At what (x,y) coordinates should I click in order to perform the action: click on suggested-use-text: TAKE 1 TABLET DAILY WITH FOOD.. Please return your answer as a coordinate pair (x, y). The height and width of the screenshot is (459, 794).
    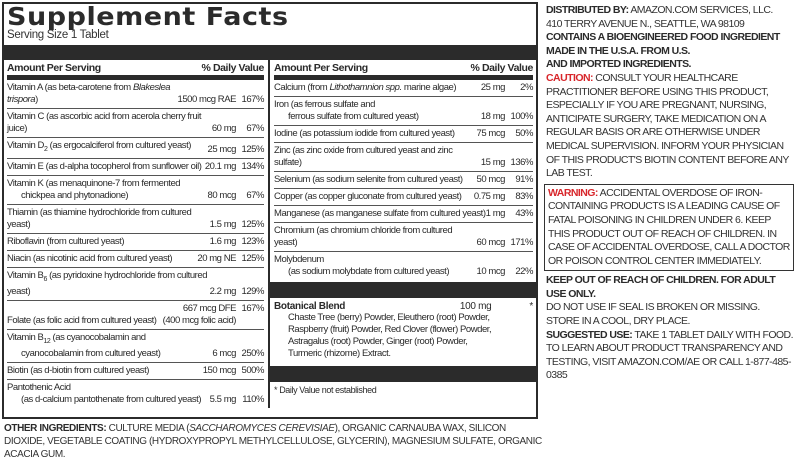
    Looking at the image, I should click on (712, 334).